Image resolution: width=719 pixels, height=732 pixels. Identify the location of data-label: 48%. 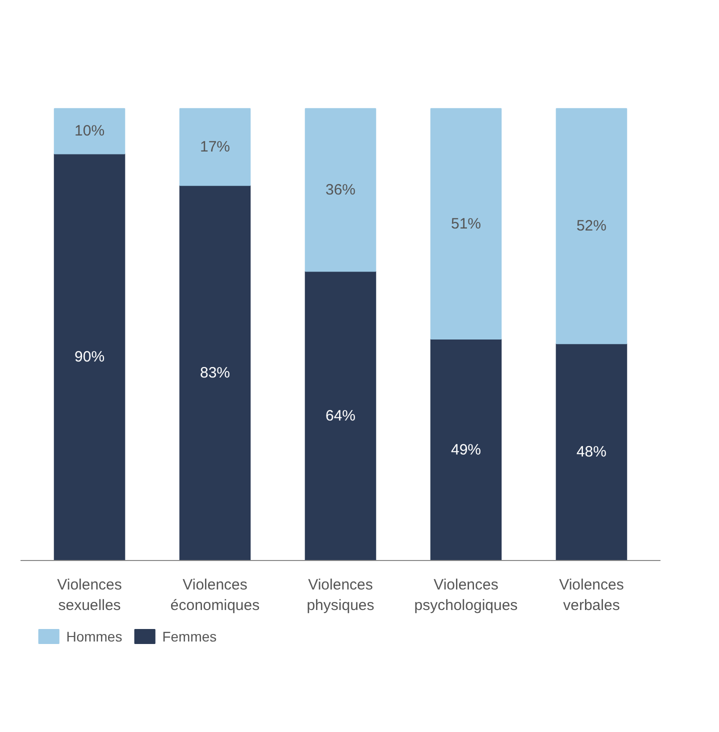
(591, 452).